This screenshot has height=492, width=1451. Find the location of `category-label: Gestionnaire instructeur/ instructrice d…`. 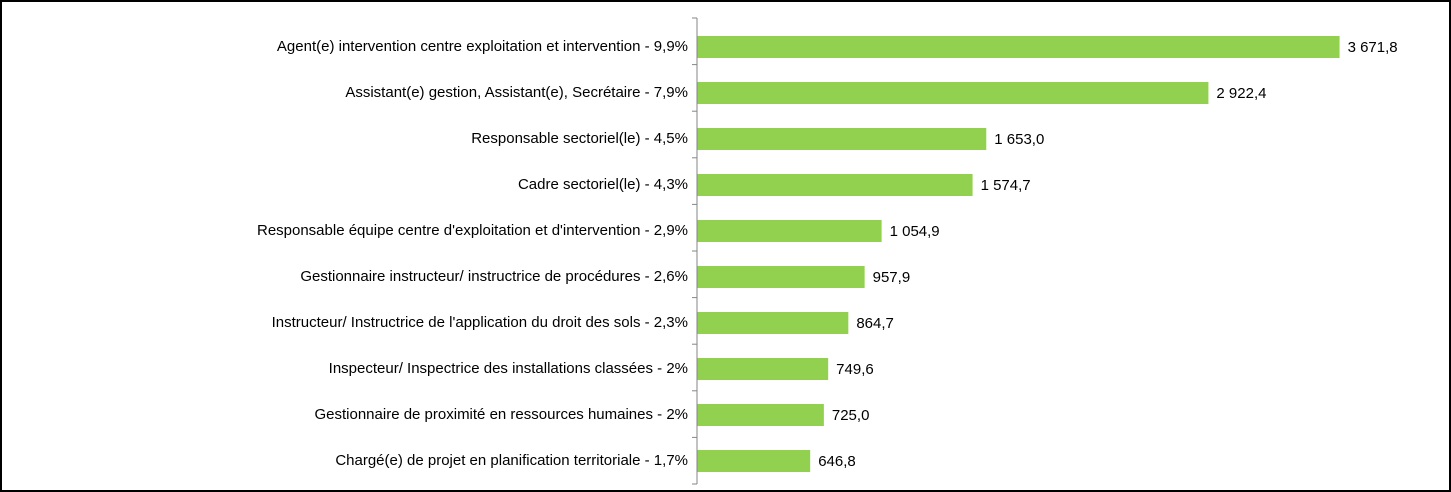

category-label: Gestionnaire instructeur/ instructrice d… is located at coordinates (494, 276).